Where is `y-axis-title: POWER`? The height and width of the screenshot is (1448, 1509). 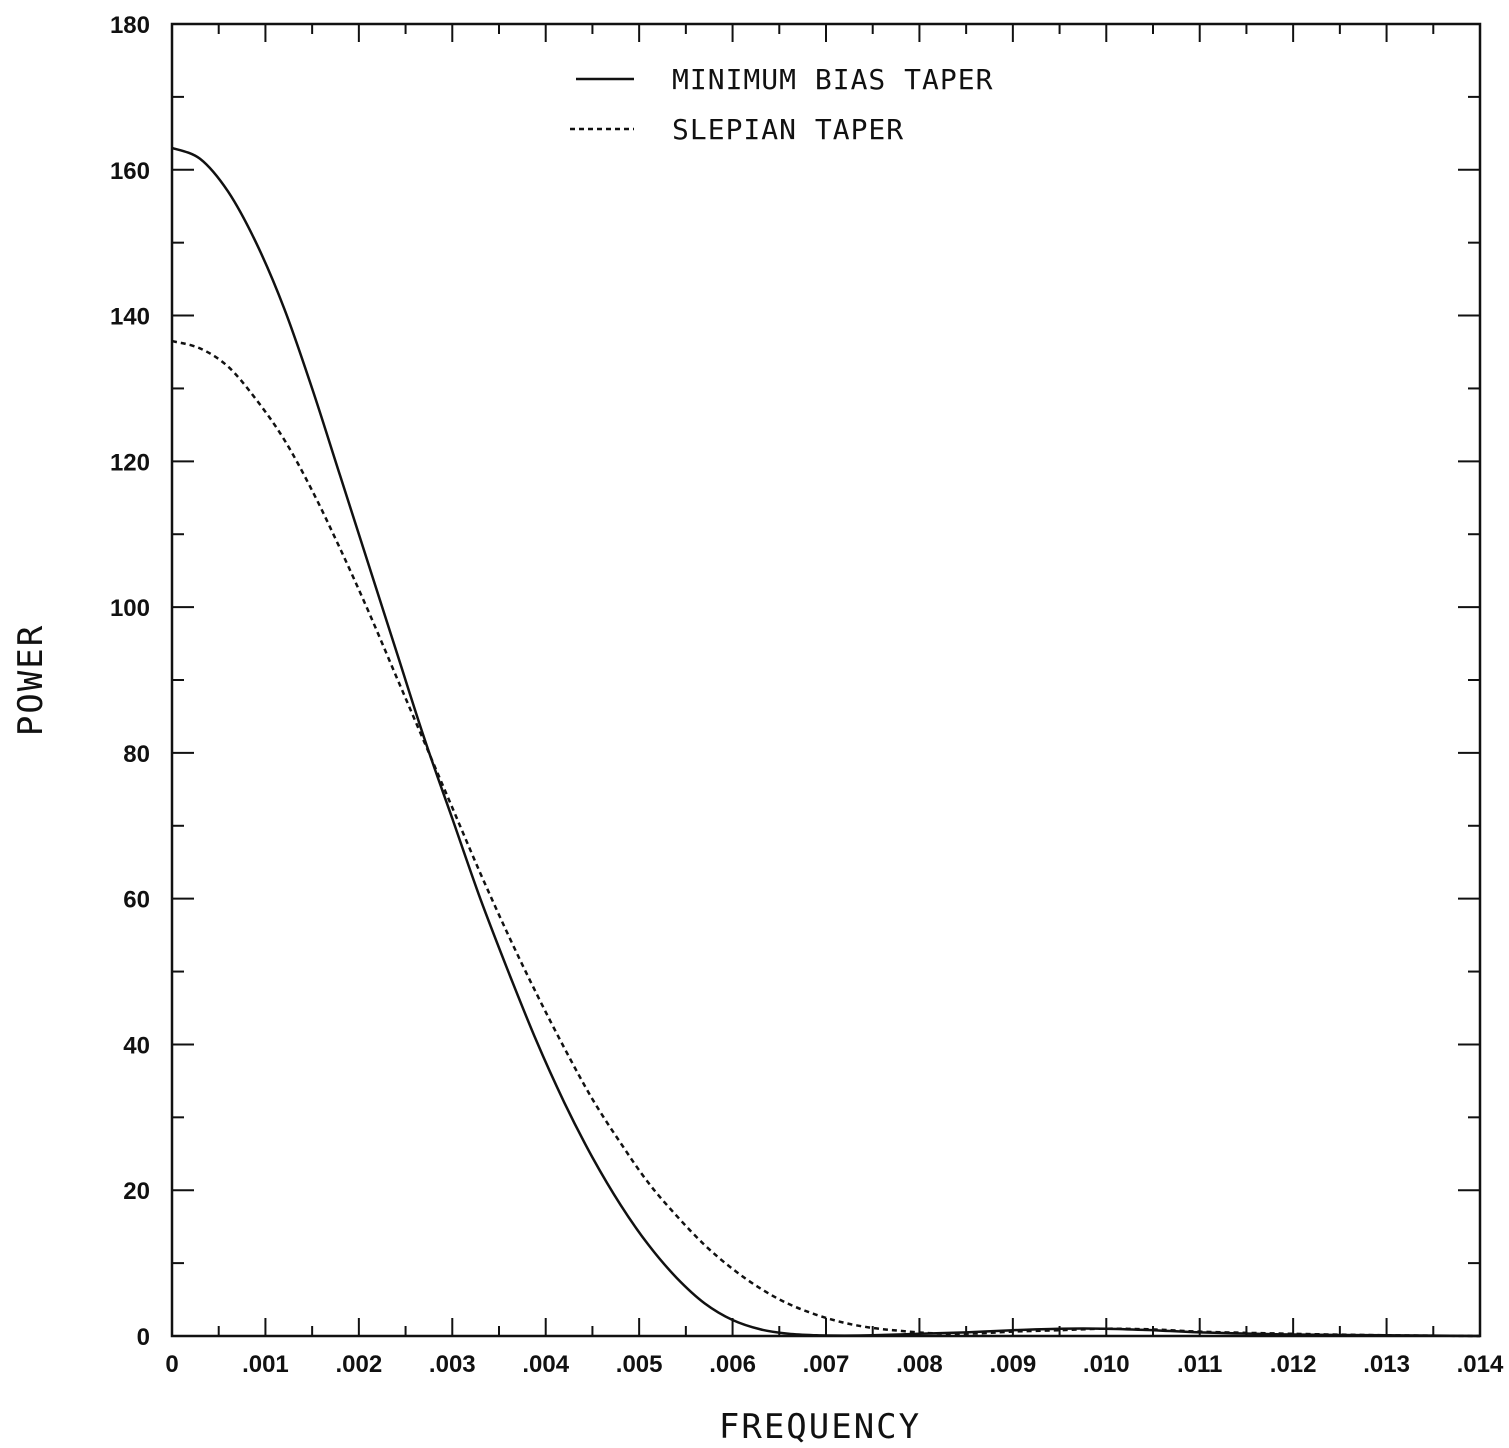 y-axis-title: POWER is located at coordinates (31, 680).